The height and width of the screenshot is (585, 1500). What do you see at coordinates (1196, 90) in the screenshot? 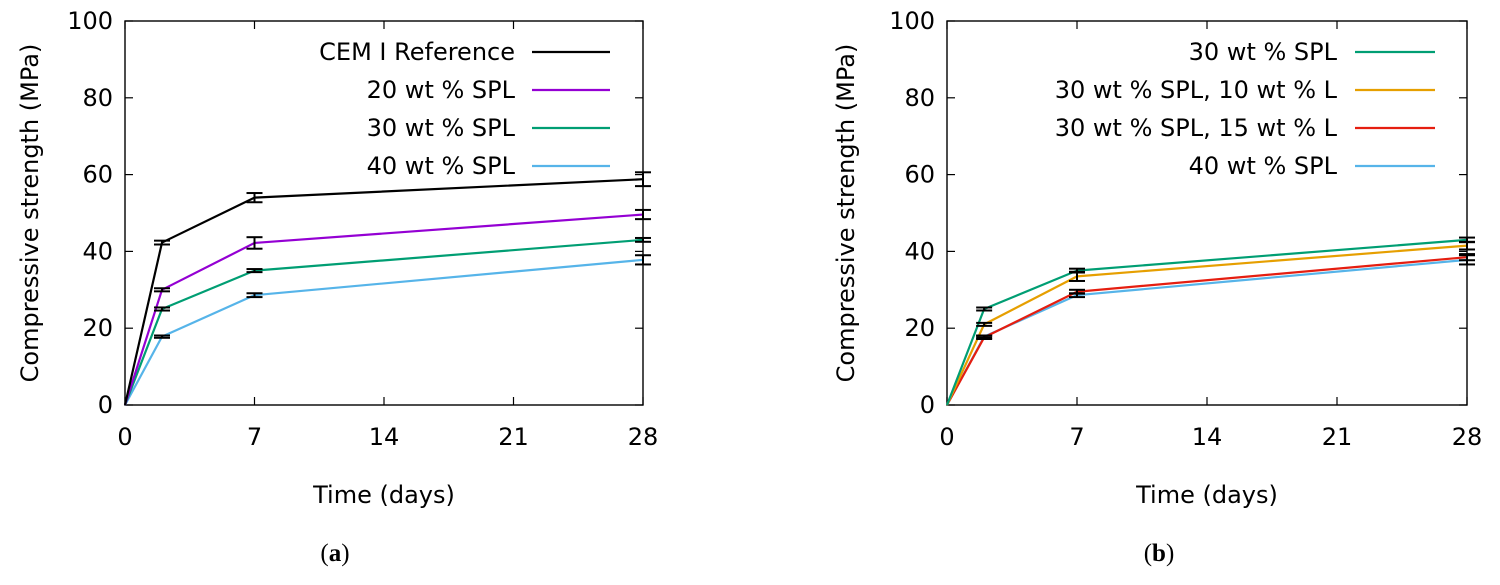
I see `legend-label: 30 wt % SPL, 10 wt % L` at bounding box center [1196, 90].